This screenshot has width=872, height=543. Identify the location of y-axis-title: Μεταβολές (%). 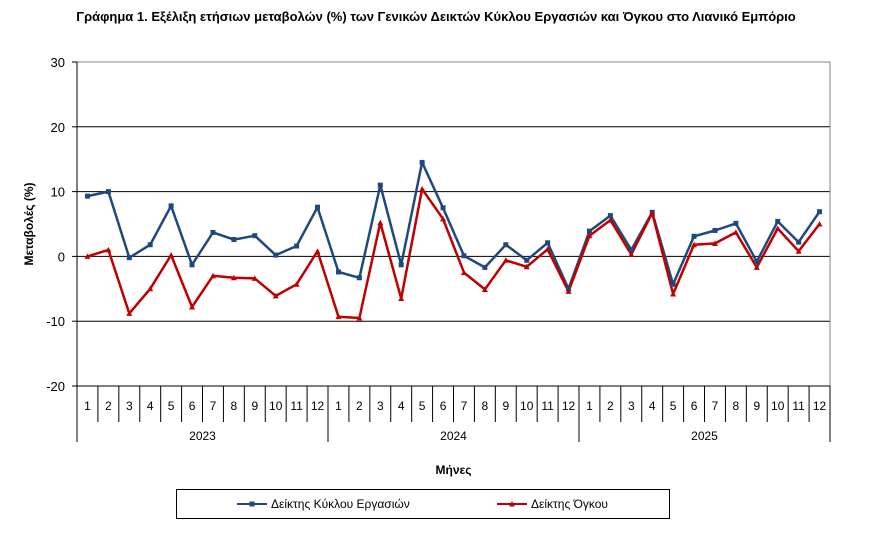
(29, 223).